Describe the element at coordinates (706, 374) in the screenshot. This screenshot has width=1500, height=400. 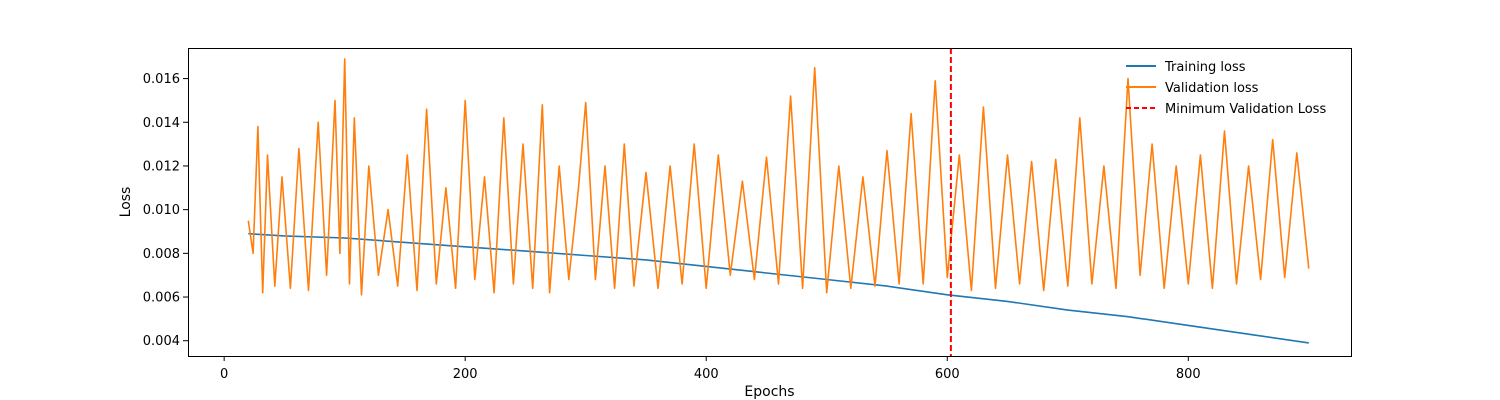
I see `x-tick-label: 400` at that location.